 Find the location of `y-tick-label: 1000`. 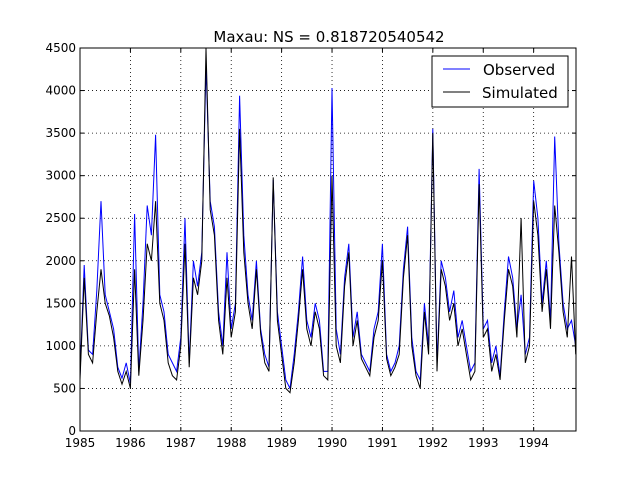

y-tick-label: 1000 is located at coordinates (60, 346).